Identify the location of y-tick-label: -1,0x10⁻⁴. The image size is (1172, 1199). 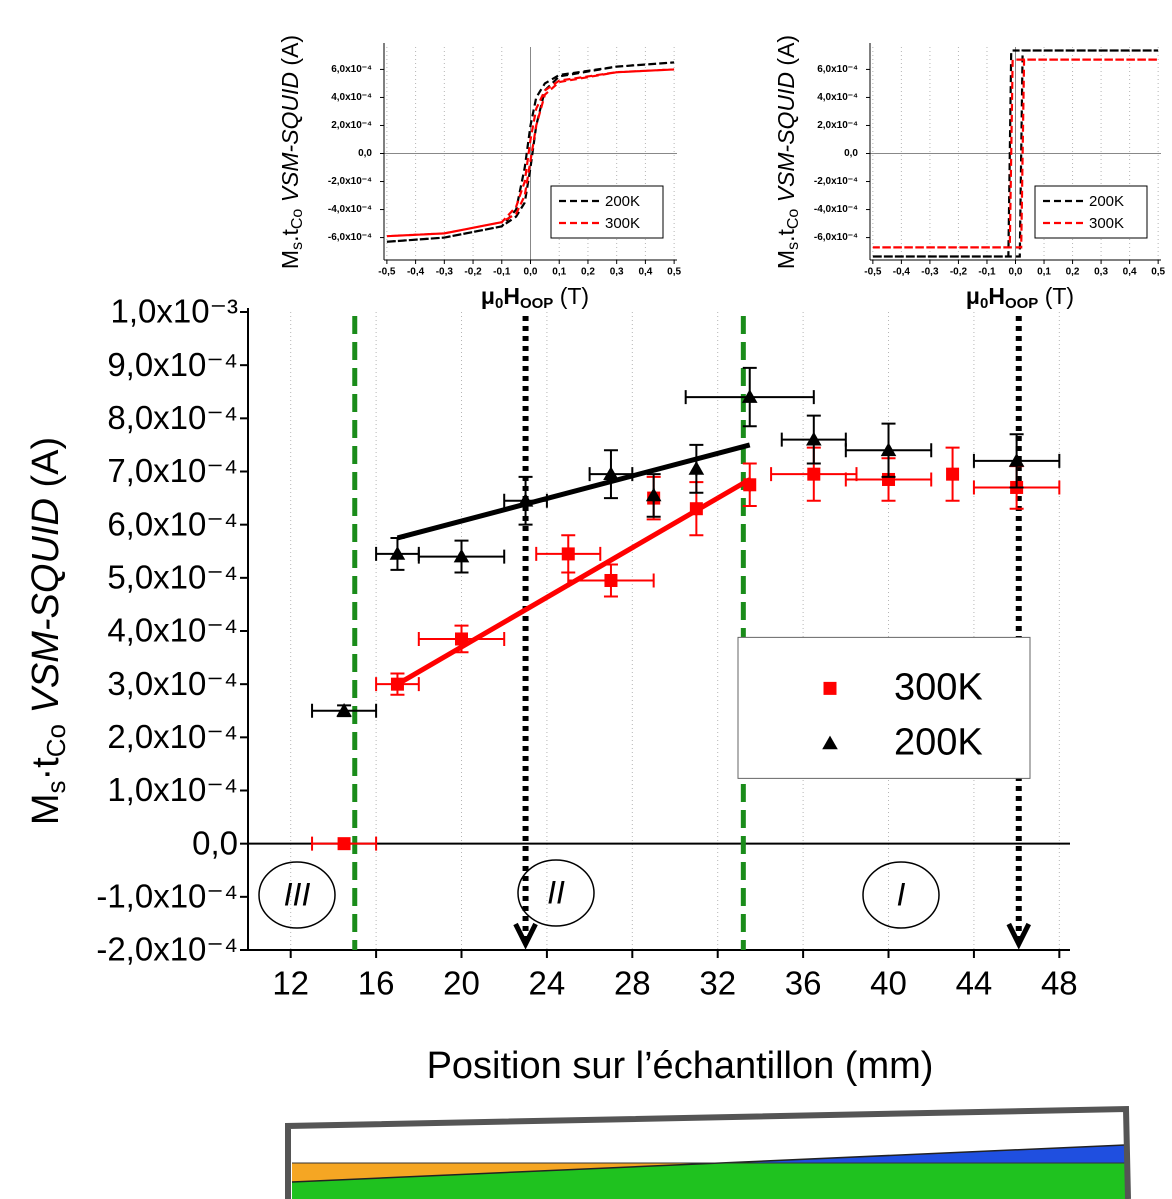
(167, 896).